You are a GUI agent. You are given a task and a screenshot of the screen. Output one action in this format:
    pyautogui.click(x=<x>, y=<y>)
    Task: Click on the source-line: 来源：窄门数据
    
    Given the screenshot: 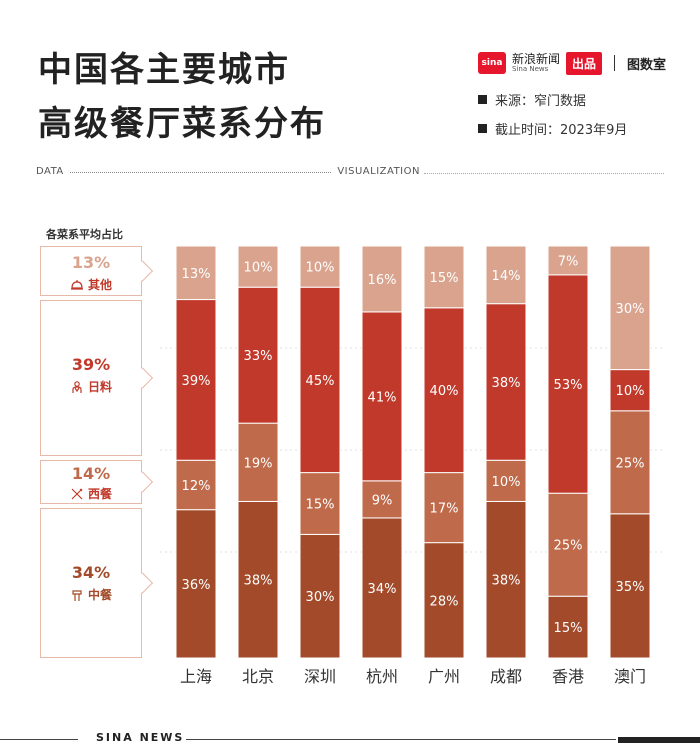 What is the action you would take?
    pyautogui.click(x=532, y=99)
    